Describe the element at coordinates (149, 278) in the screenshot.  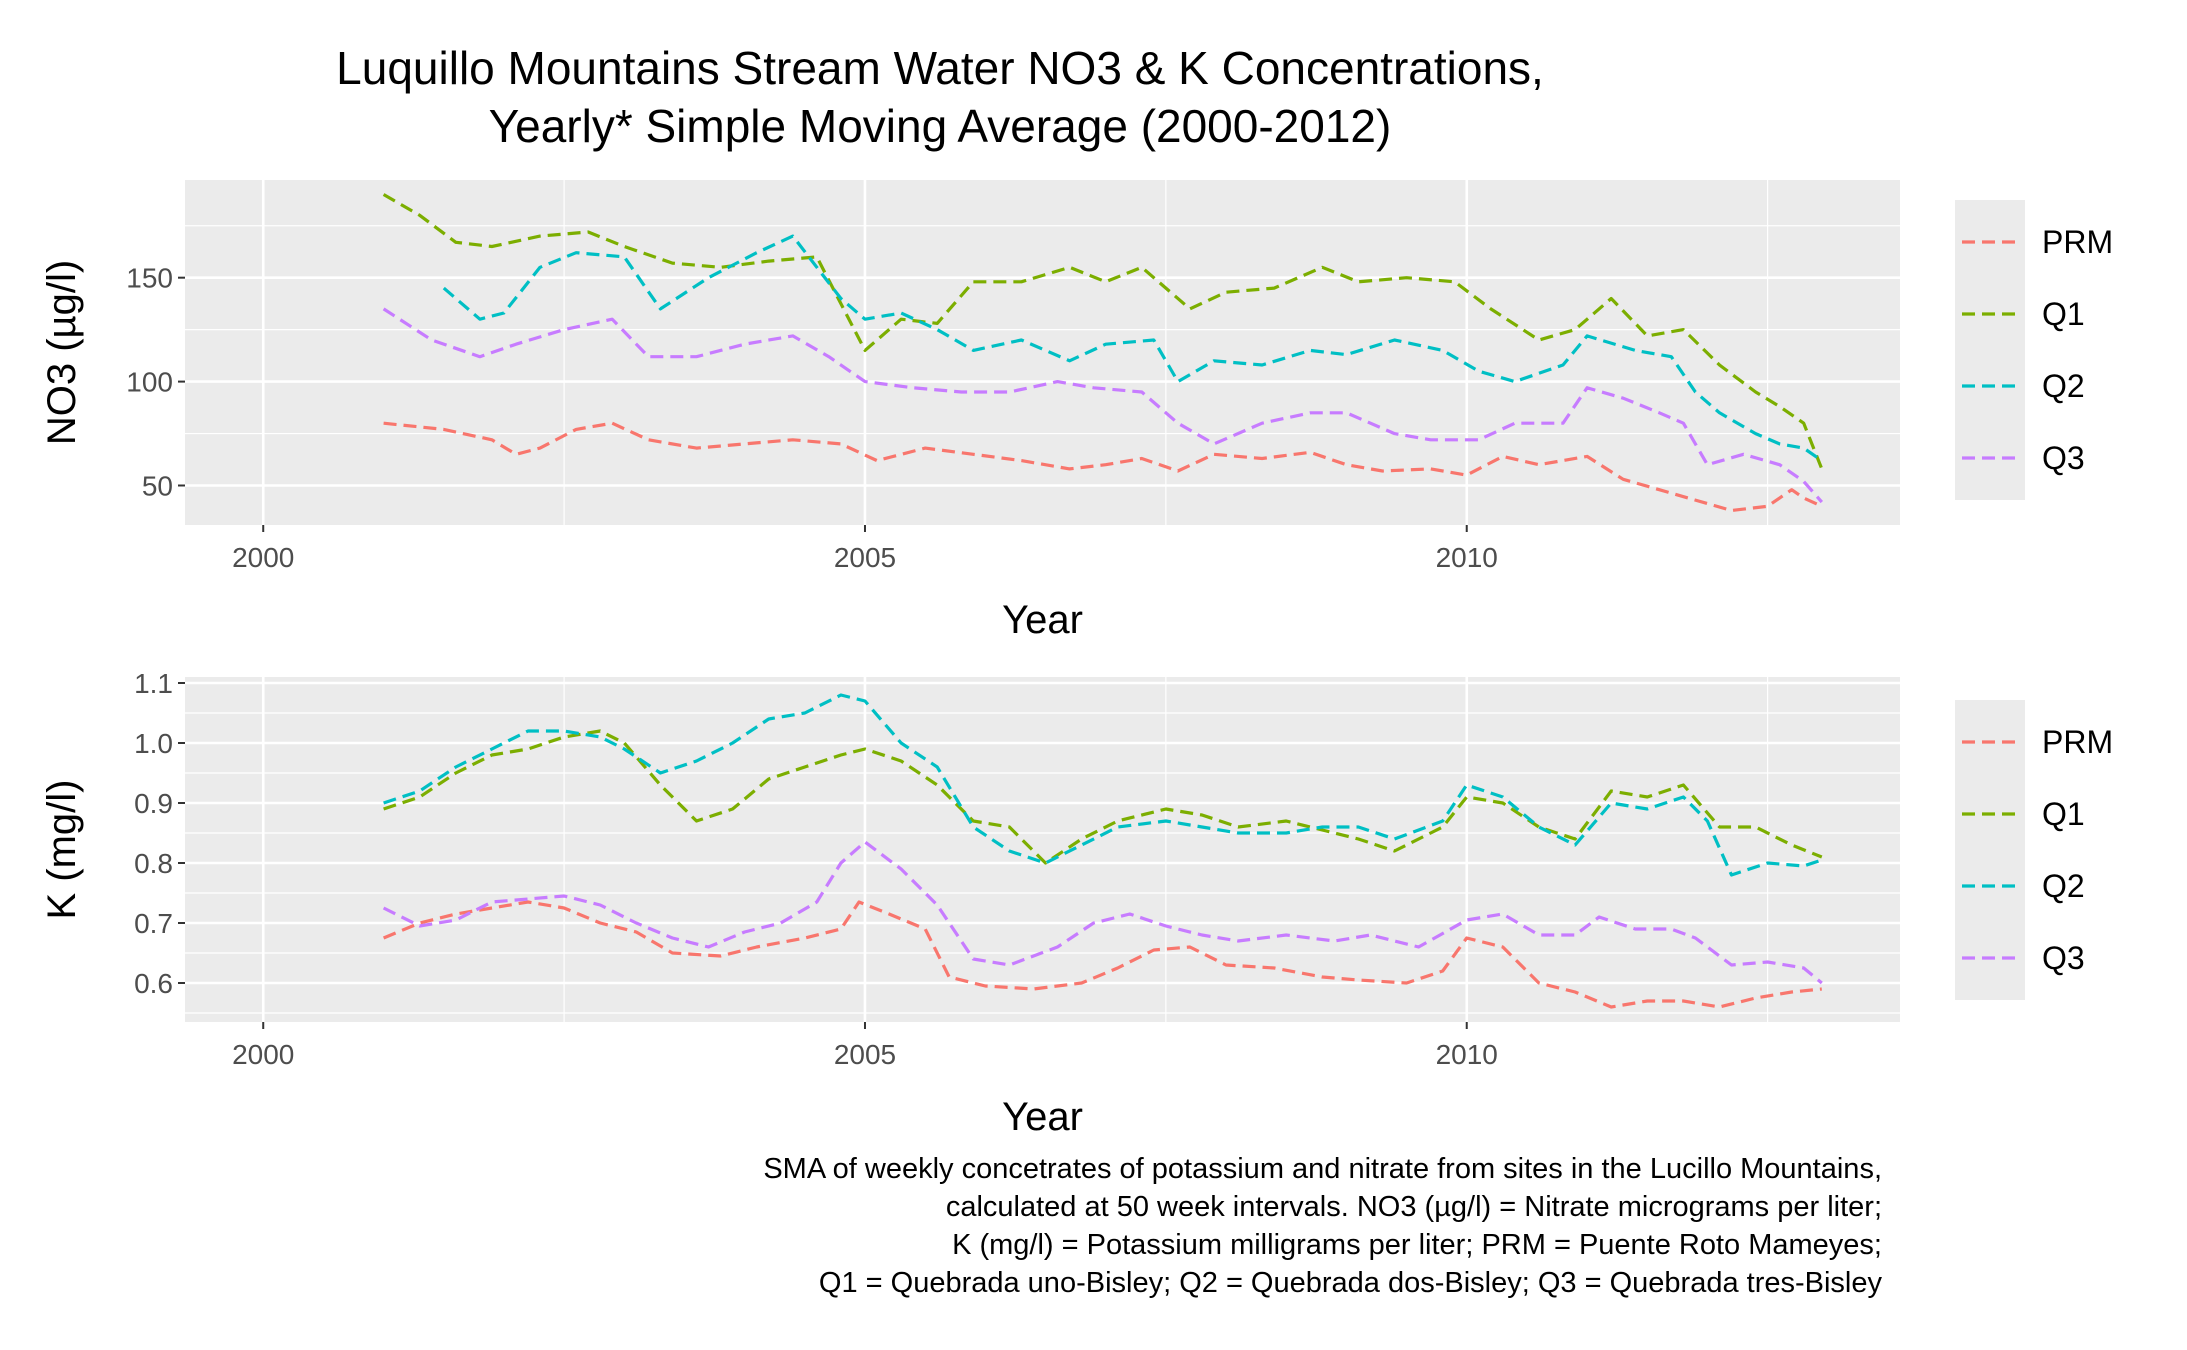
I see `no3-y-tick-label: 150` at that location.